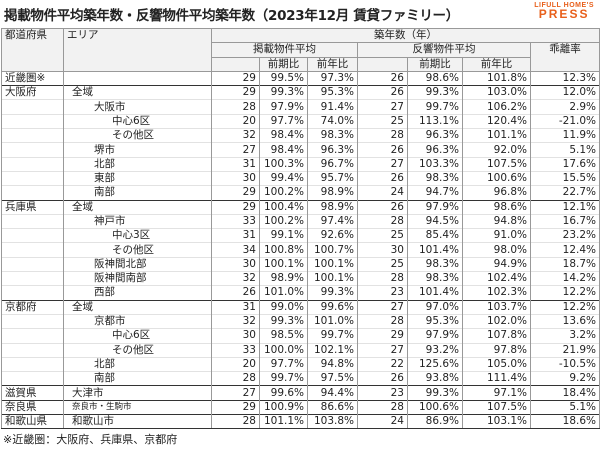 The height and width of the screenshot is (450, 600). I want to click on area-cell: 全域, so click(137, 307).